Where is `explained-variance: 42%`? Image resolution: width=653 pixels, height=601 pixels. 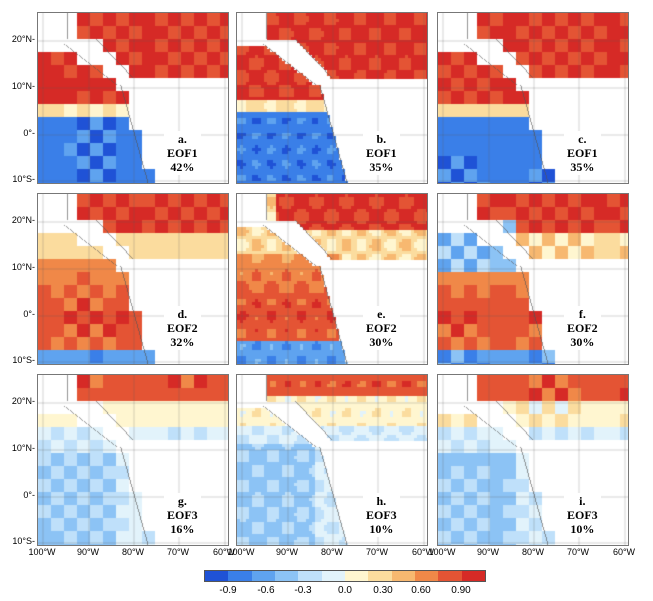
explained-variance: 42% is located at coordinates (182, 167).